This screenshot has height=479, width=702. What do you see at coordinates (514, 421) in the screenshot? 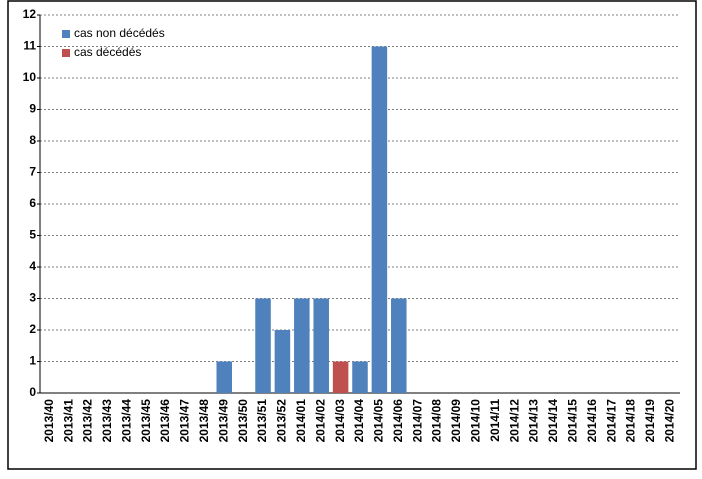
I see `x-tick-label: 2014/12` at bounding box center [514, 421].